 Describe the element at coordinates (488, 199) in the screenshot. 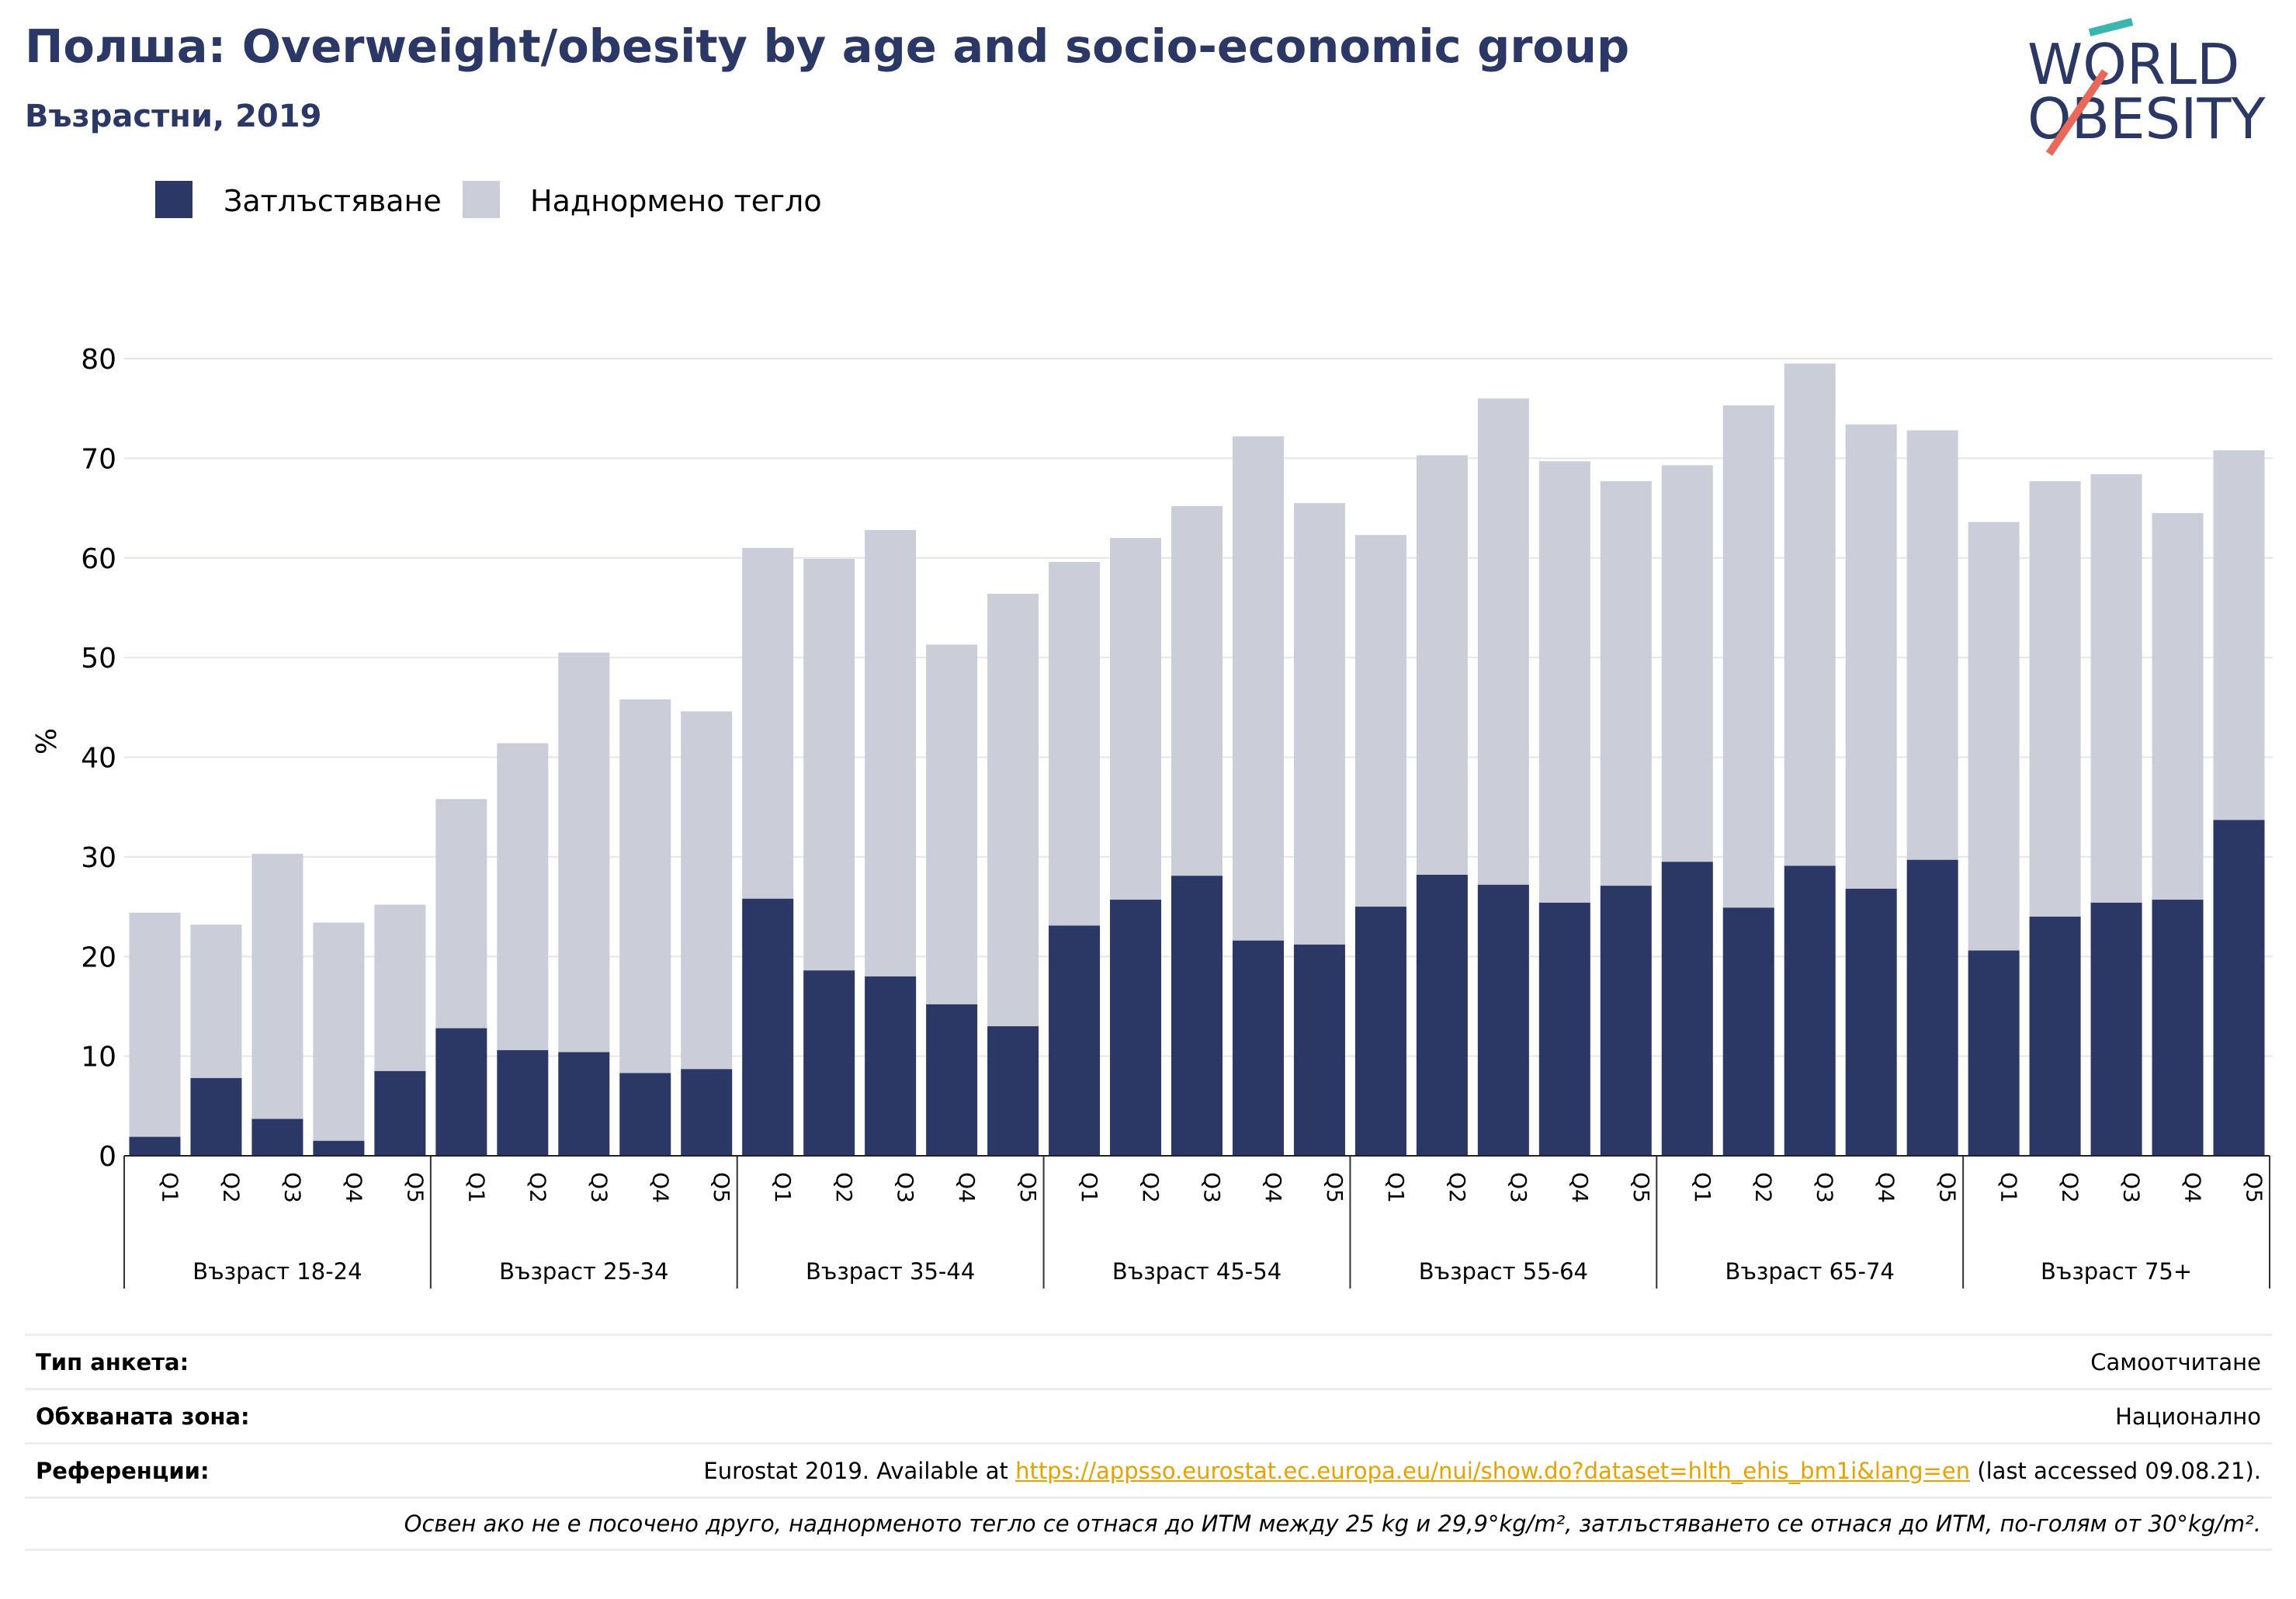

I see `legend: Затлъстяване Наднормено тегло` at that location.